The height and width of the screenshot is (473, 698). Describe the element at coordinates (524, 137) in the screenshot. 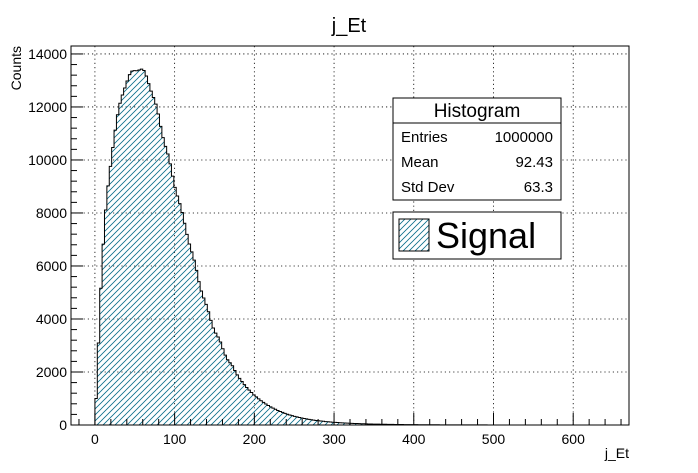

I see `stats-entries-value: 1000000` at that location.